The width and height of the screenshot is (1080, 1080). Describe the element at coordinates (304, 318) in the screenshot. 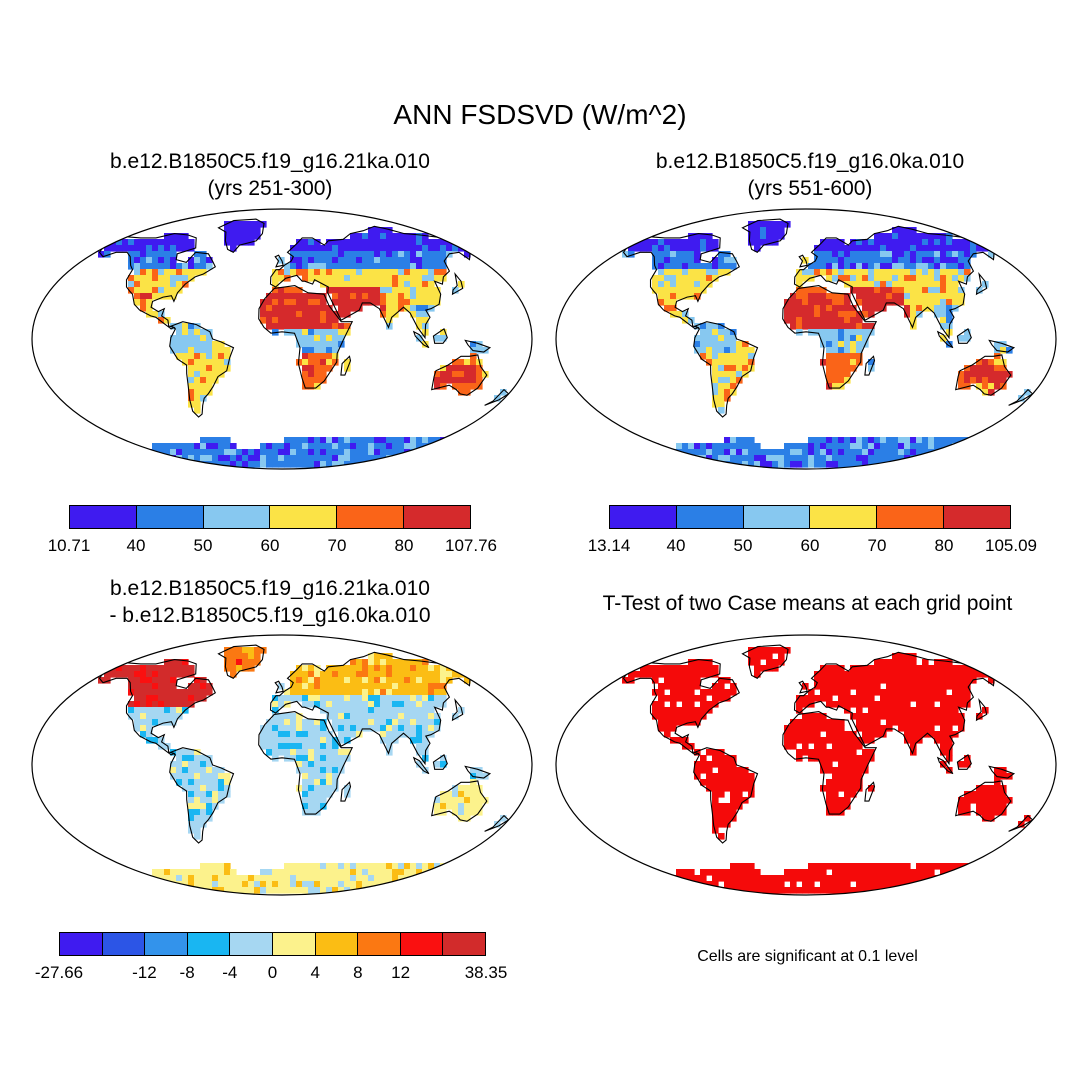

I see `map-panel-top-left-coastlines` at that location.